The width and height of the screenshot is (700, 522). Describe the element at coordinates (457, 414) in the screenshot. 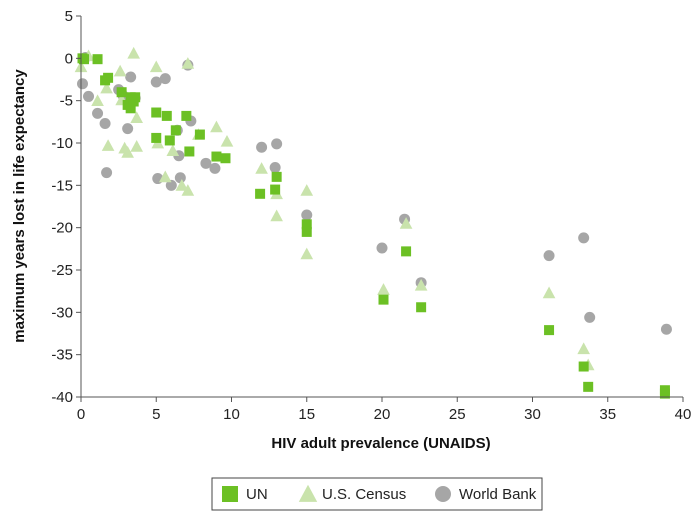

I see `x-tick-label: 25` at that location.